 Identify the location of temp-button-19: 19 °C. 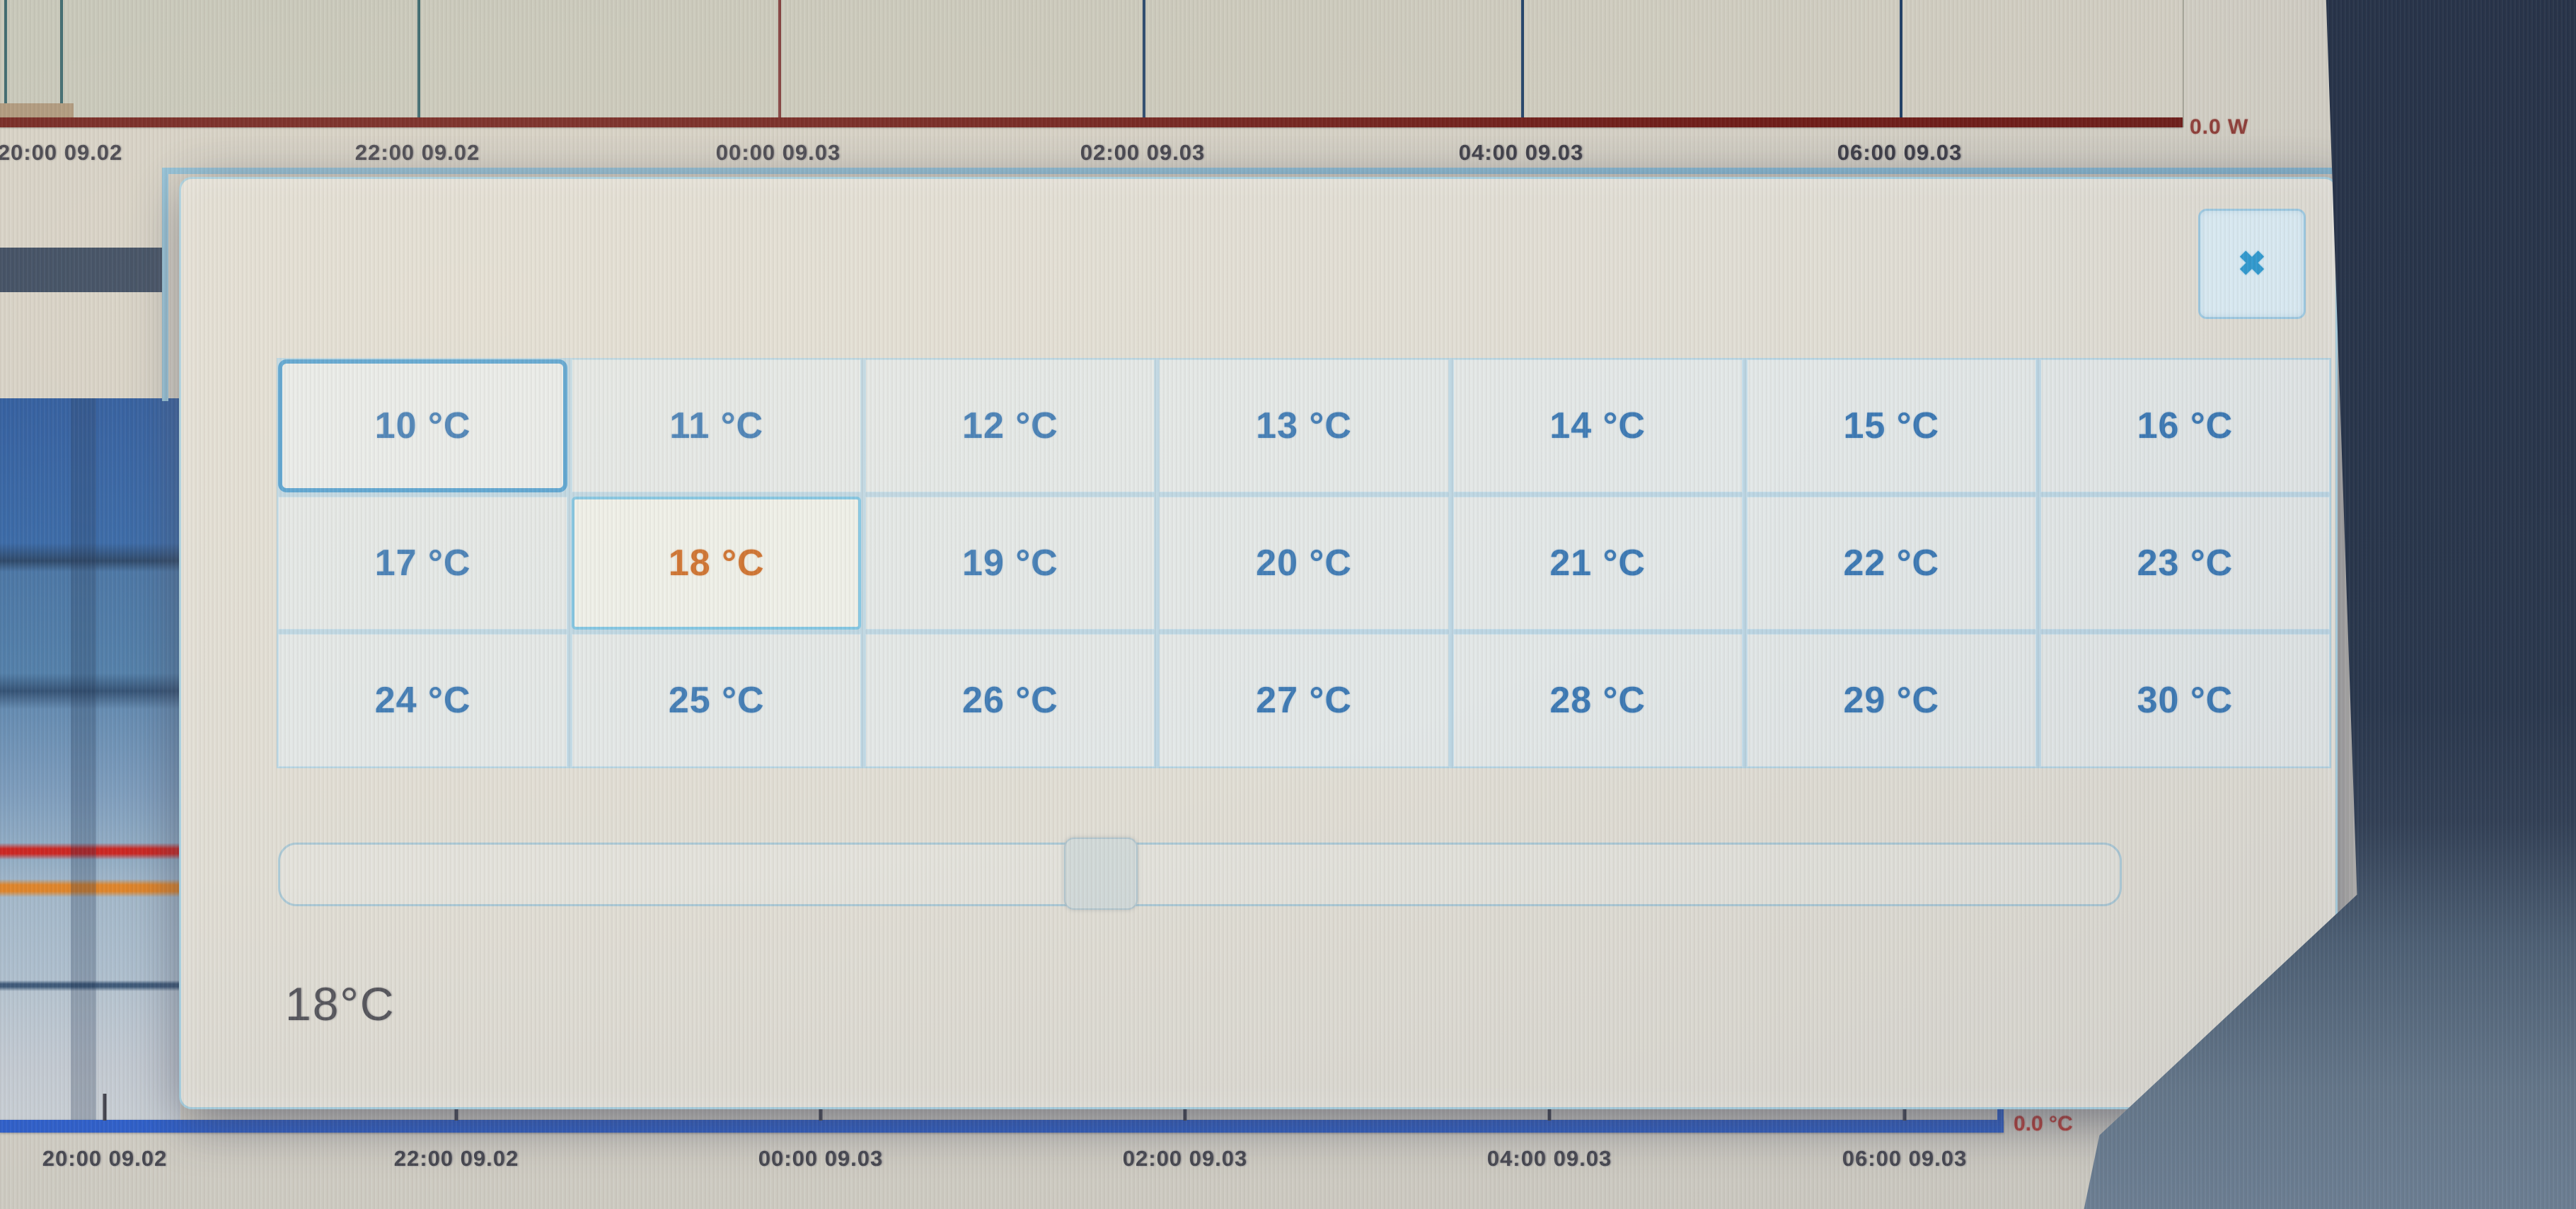
(1010, 563).